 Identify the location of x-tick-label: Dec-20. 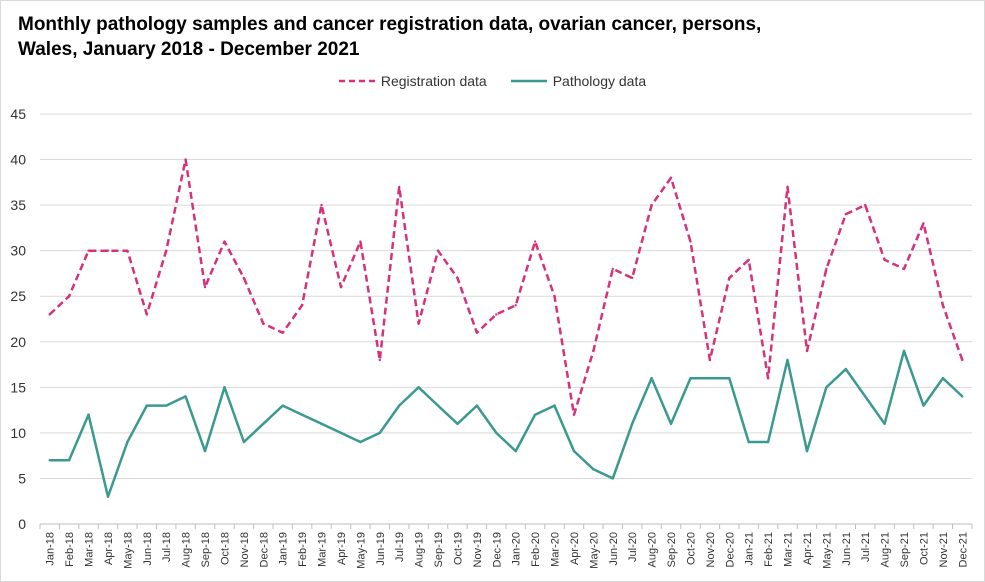
(730, 549).